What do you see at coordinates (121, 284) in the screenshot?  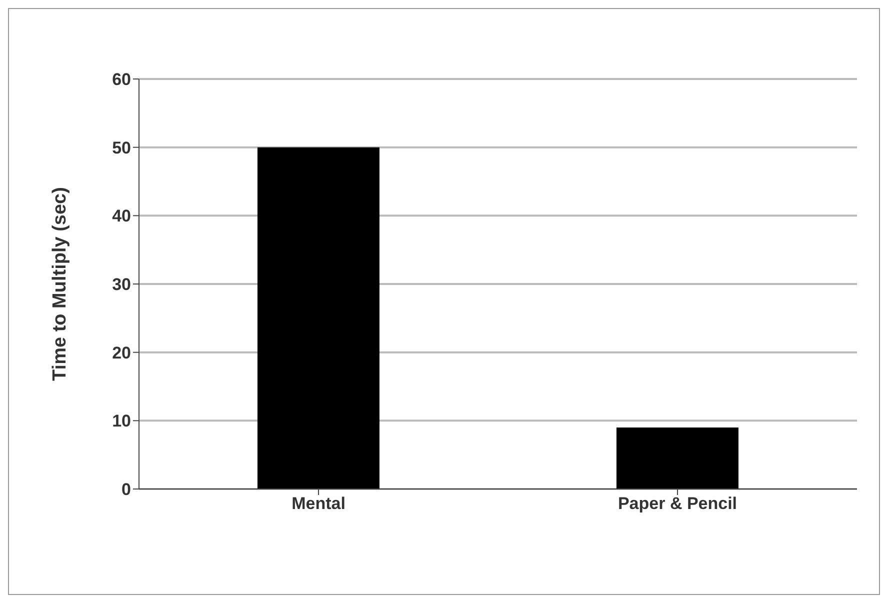 I see `y-tick-label: 30` at bounding box center [121, 284].